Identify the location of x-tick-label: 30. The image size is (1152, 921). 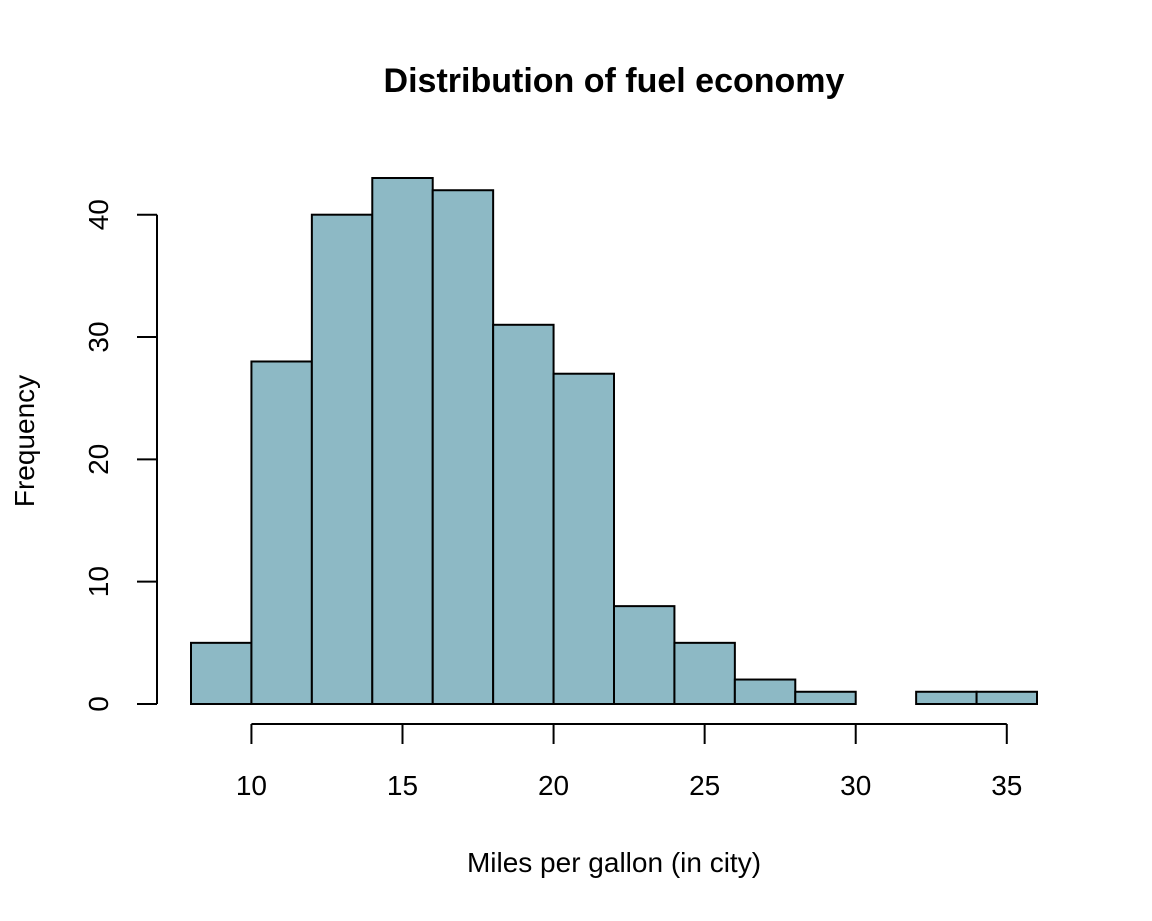
(855, 785).